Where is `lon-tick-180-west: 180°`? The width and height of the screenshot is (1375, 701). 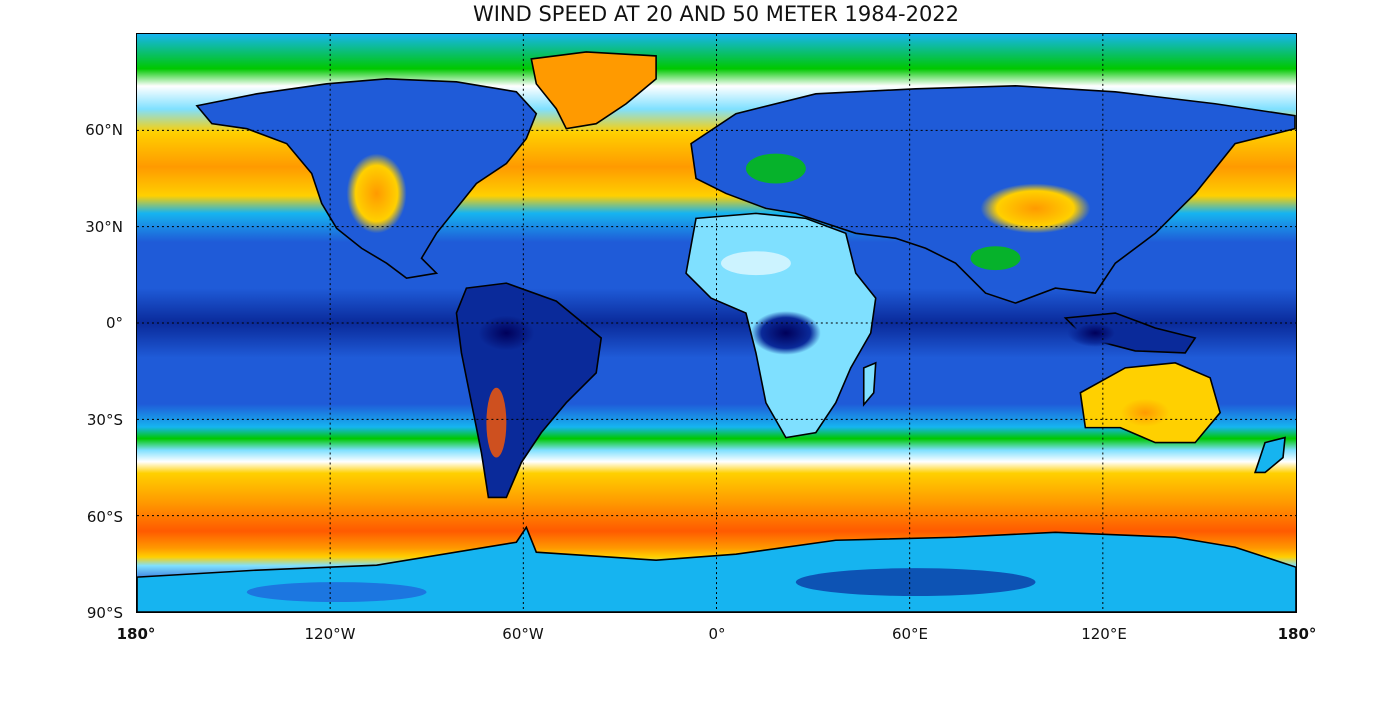 lon-tick-180-west: 180° is located at coordinates (136, 634).